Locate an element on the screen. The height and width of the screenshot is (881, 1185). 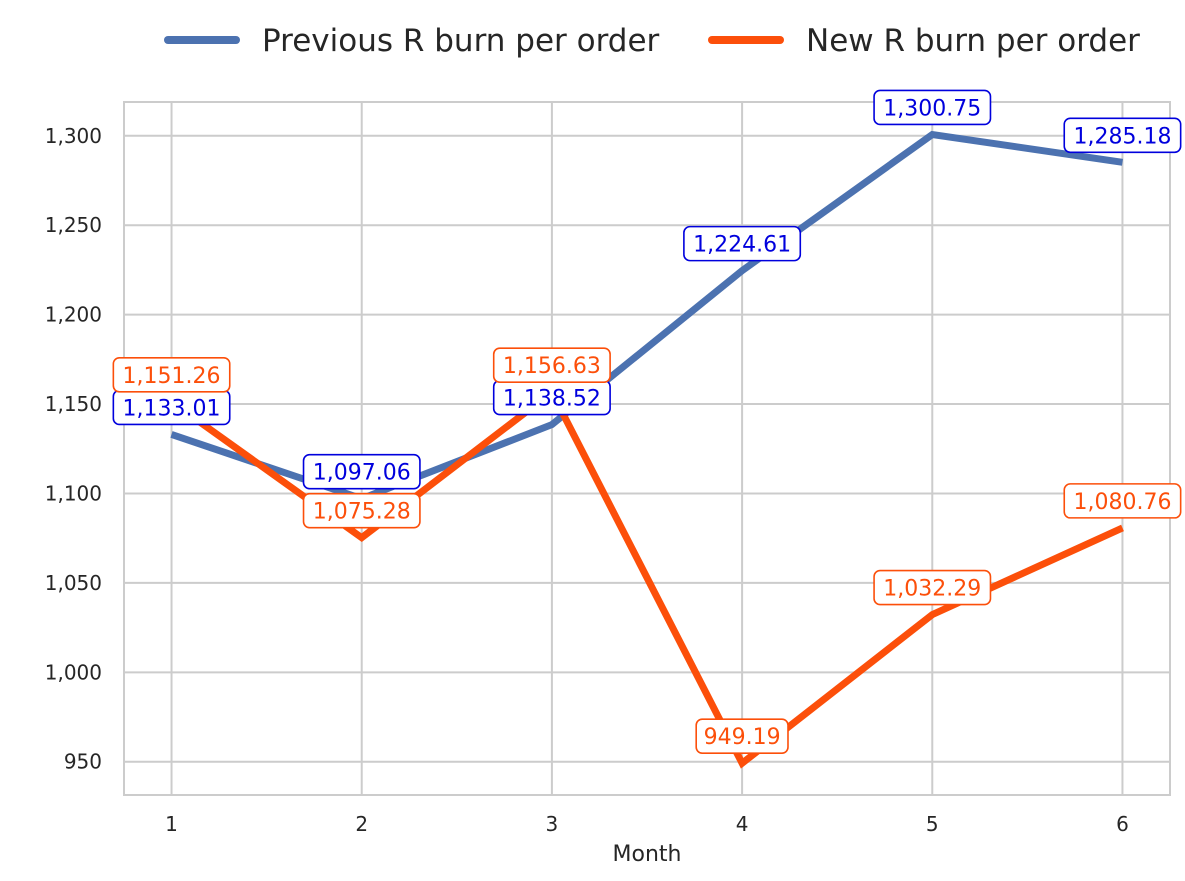
data-label: 1,075.28 is located at coordinates (361, 510).